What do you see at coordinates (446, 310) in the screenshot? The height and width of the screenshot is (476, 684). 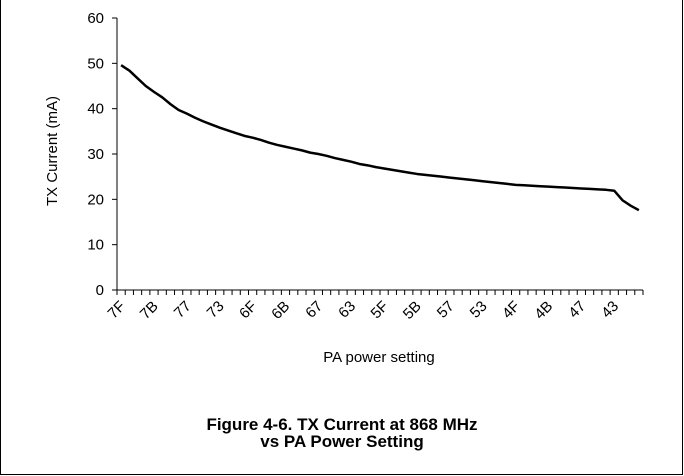 I see `x-tick-label: 57` at bounding box center [446, 310].